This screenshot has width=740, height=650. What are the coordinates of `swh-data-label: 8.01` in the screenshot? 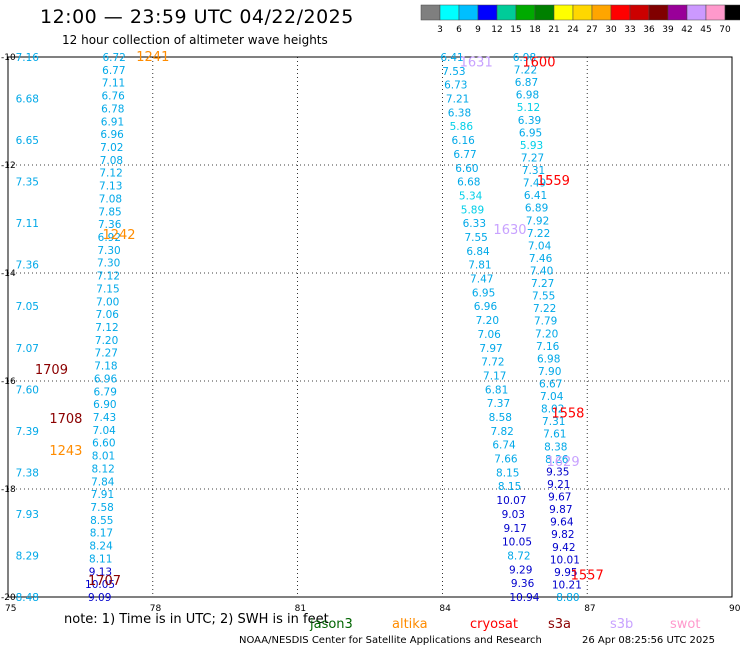 It's located at (103, 457).